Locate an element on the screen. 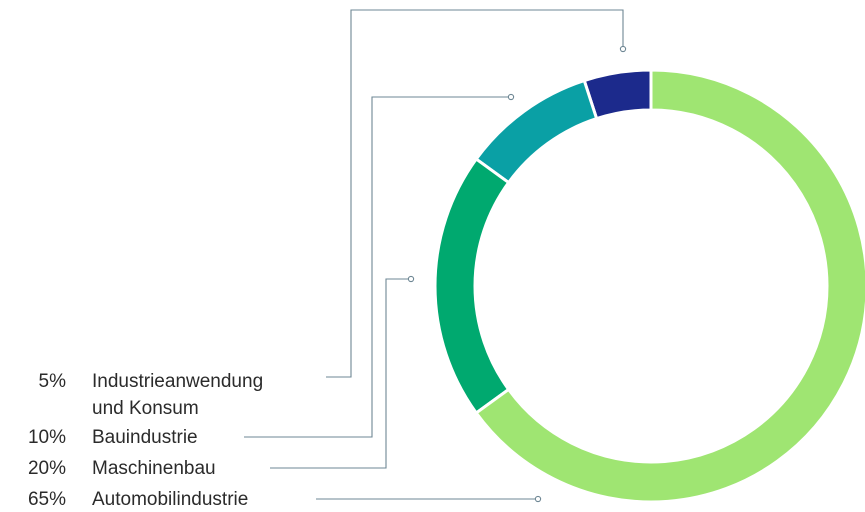 This screenshot has height=512, width=865. leader-marker-automobilindustrie is located at coordinates (538, 499).